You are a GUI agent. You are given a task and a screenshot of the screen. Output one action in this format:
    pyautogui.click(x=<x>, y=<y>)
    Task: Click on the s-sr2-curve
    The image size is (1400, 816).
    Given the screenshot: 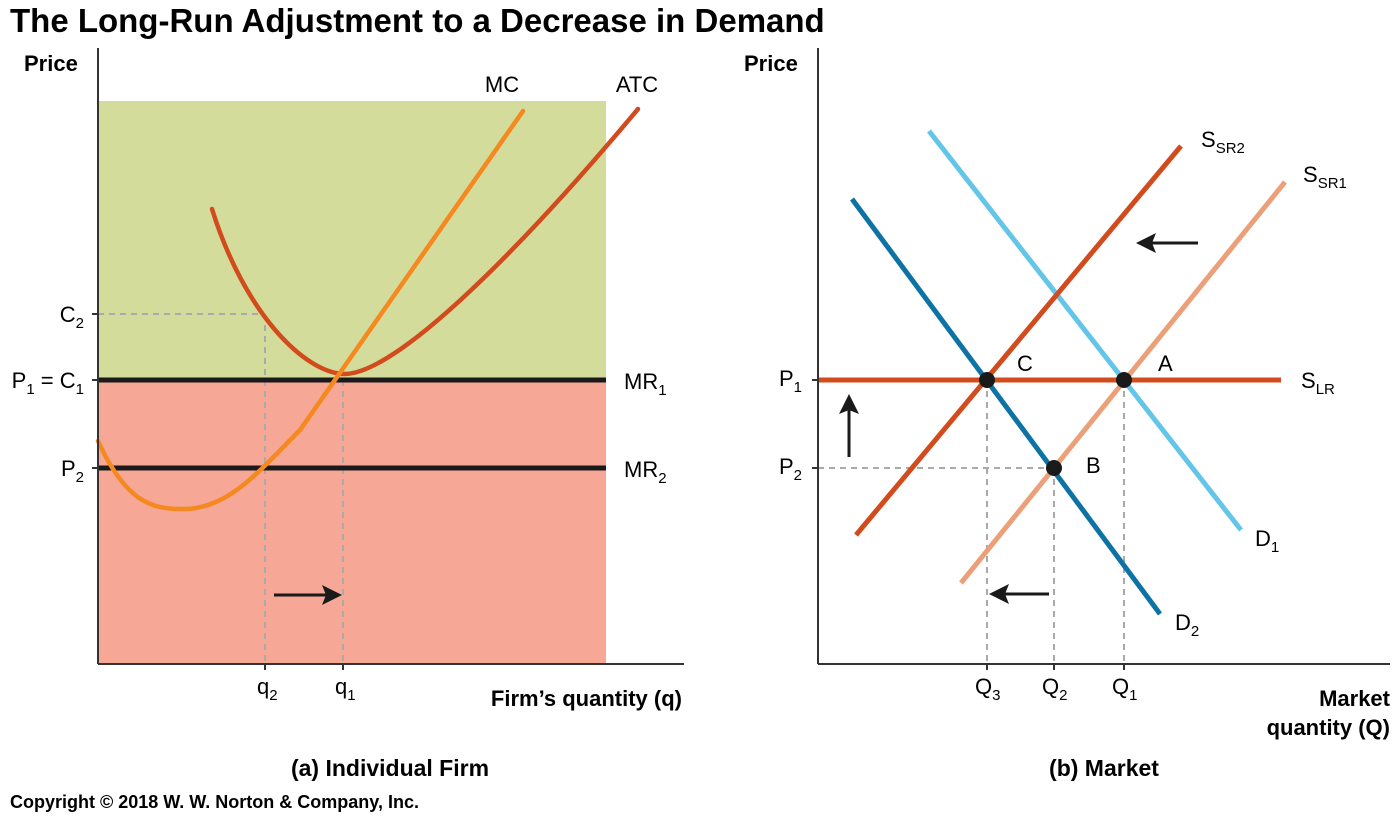 What is the action you would take?
    pyautogui.click(x=1018, y=340)
    